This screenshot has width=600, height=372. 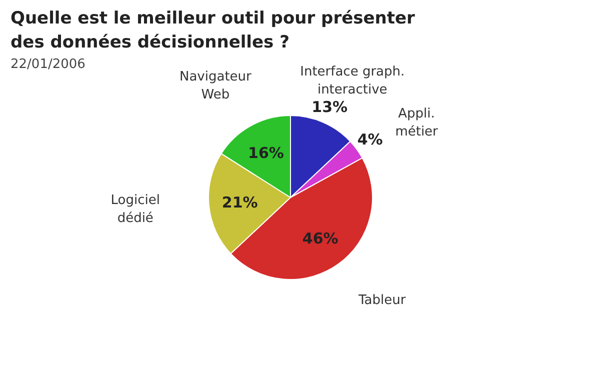 What do you see at coordinates (135, 209) in the screenshot?
I see `slice-label: Logiciel dédié` at bounding box center [135, 209].